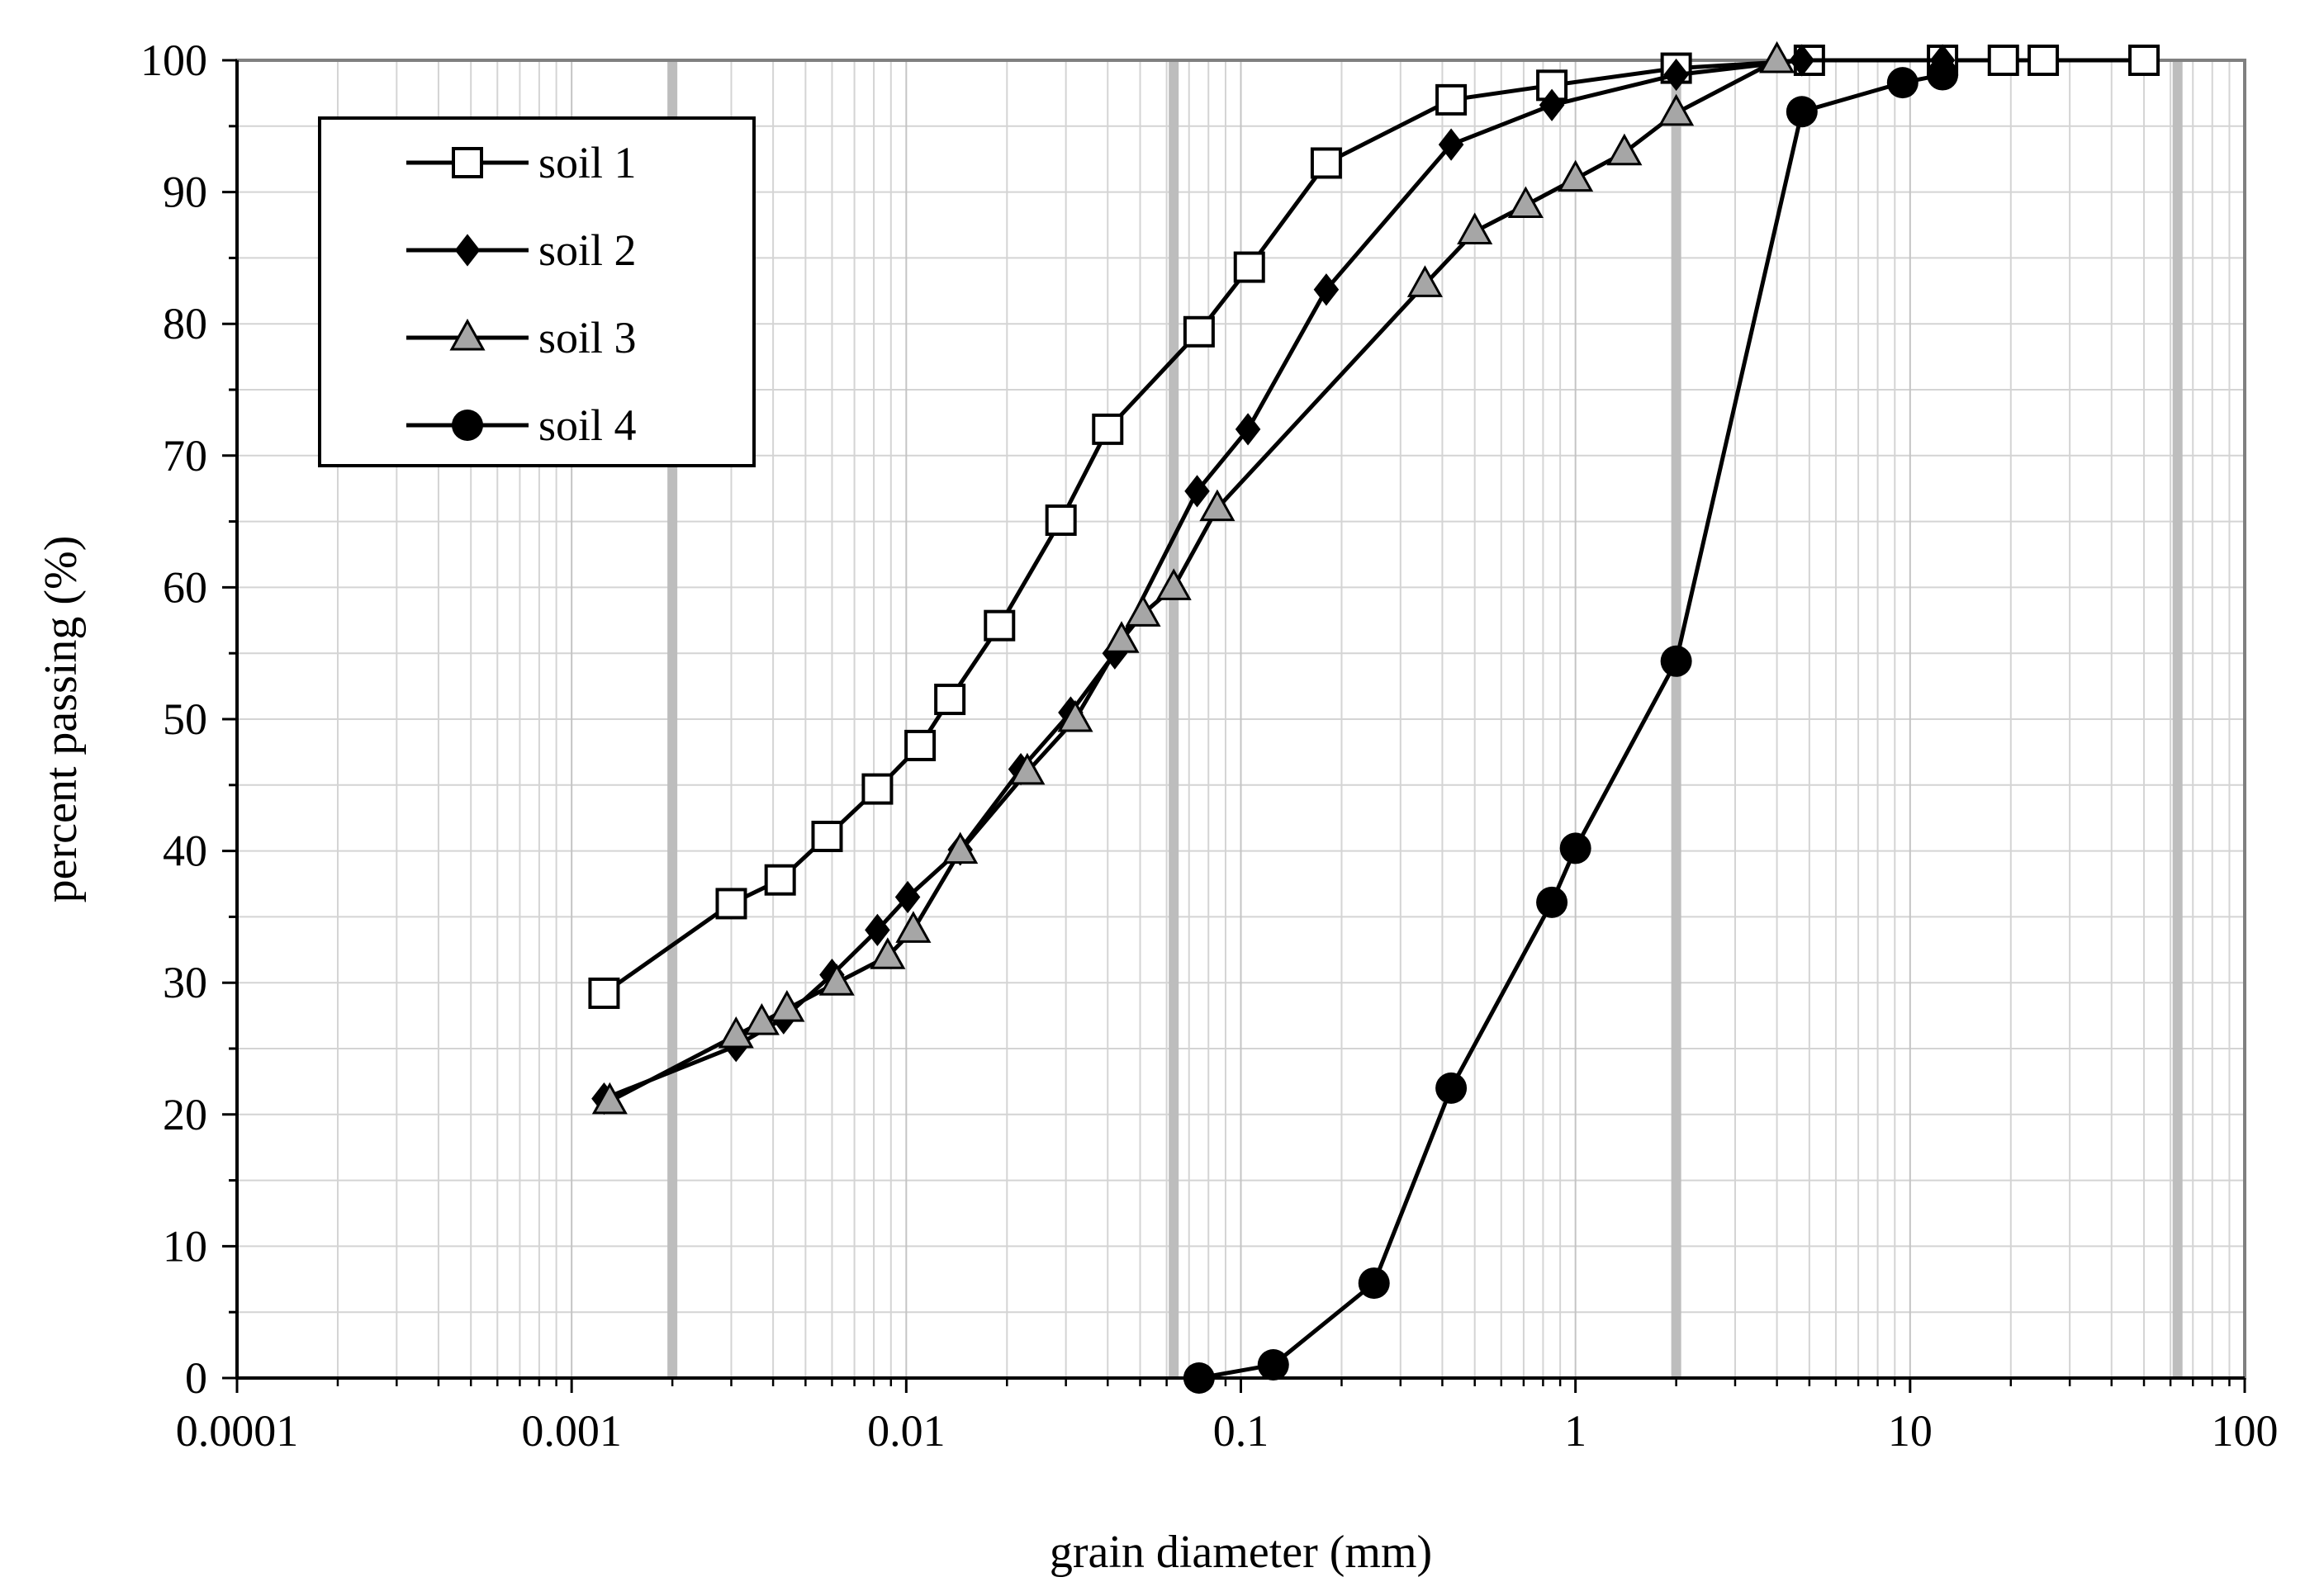 The height and width of the screenshot is (1596, 2305). I want to click on x-tick-label: 0.1, so click(1241, 1431).